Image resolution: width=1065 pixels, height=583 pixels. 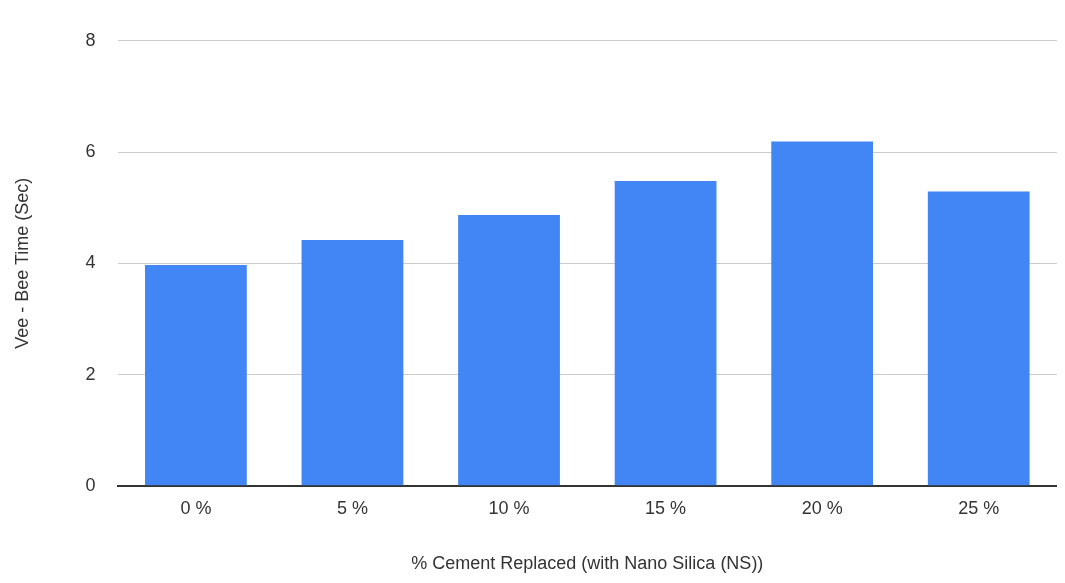 I want to click on y-tick-label: 2, so click(x=90, y=373).